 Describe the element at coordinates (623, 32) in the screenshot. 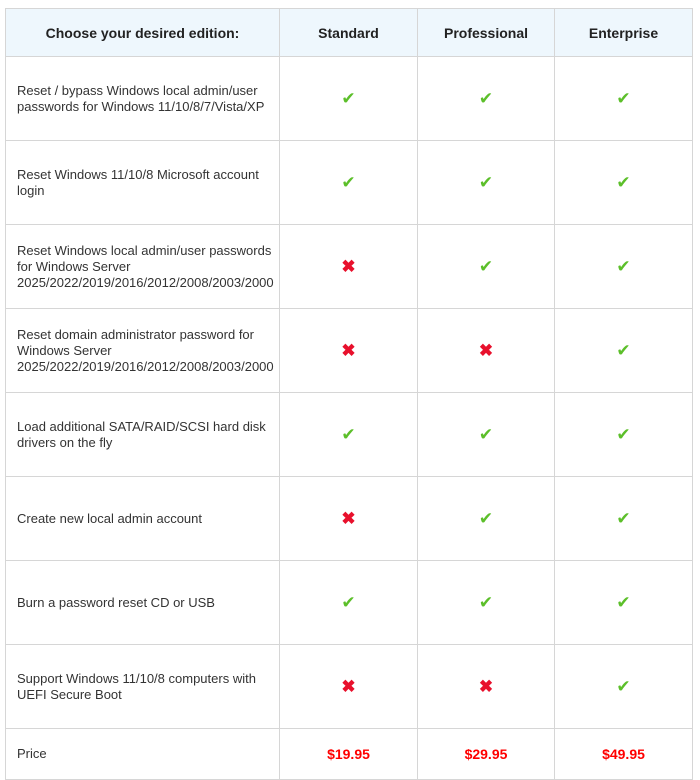

I see `edition-header-enterprise: Enterprise` at that location.